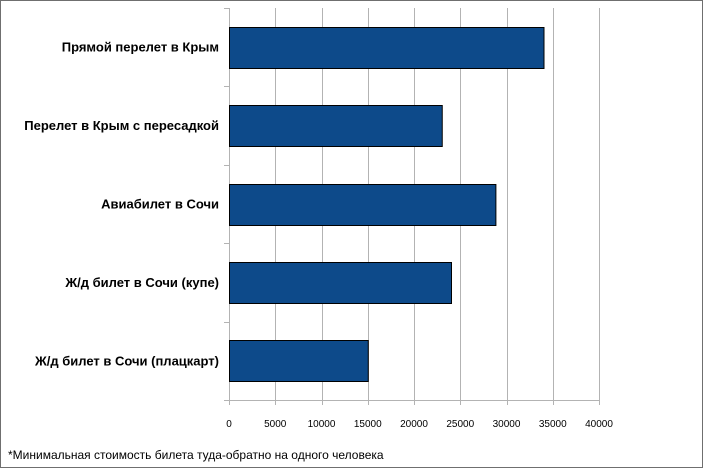 The height and width of the screenshot is (470, 705). Describe the element at coordinates (126, 360) in the screenshot. I see `category-label: Ж/д билет в Сочи (плацкарт)` at that location.